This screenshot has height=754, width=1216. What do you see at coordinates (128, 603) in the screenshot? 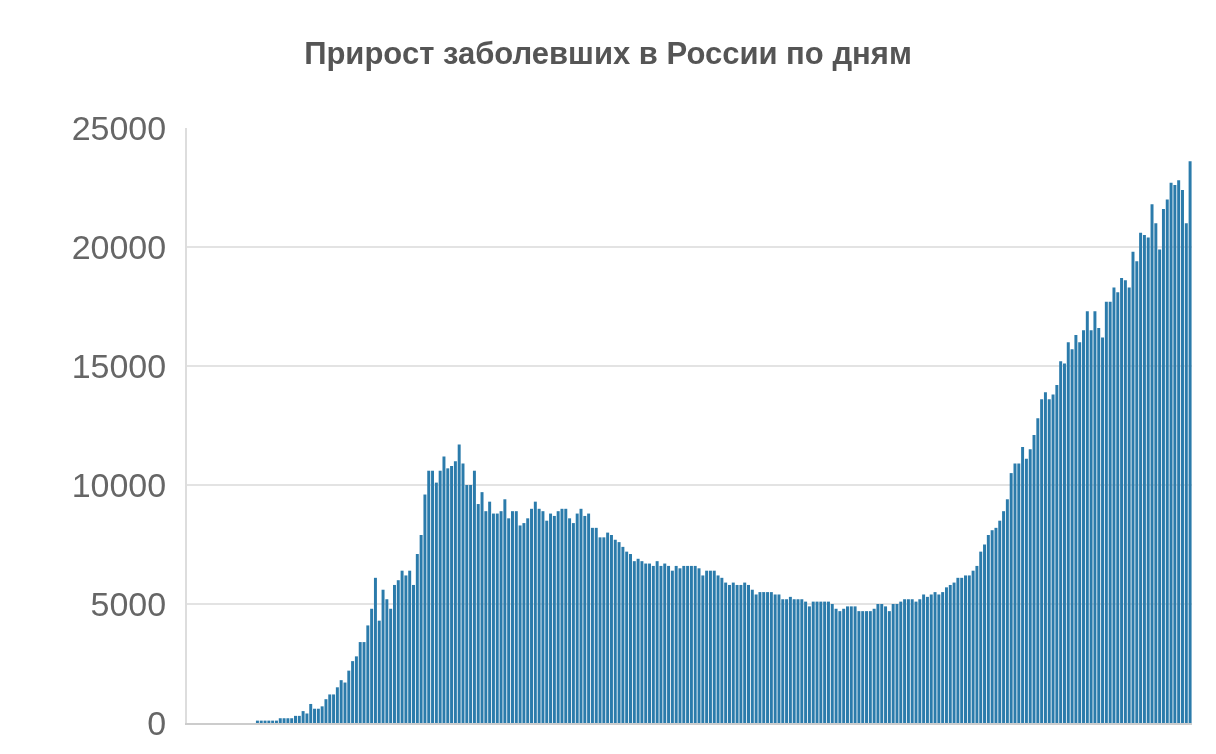
I see `y-tick-label: 5000` at bounding box center [128, 603].